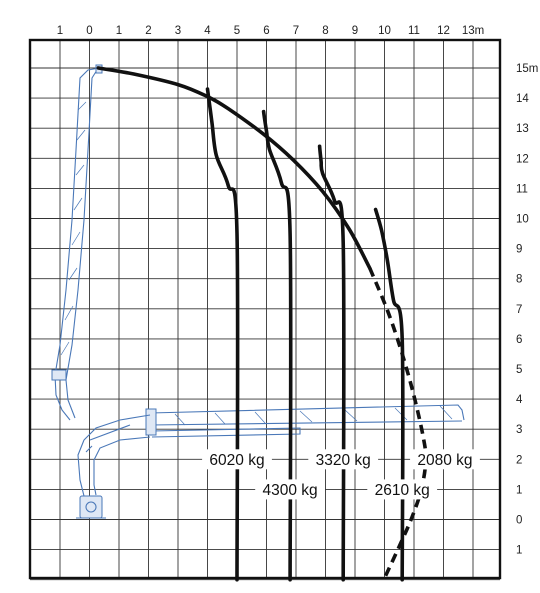  I want to click on crane-raised-boom, so click(77, 244).